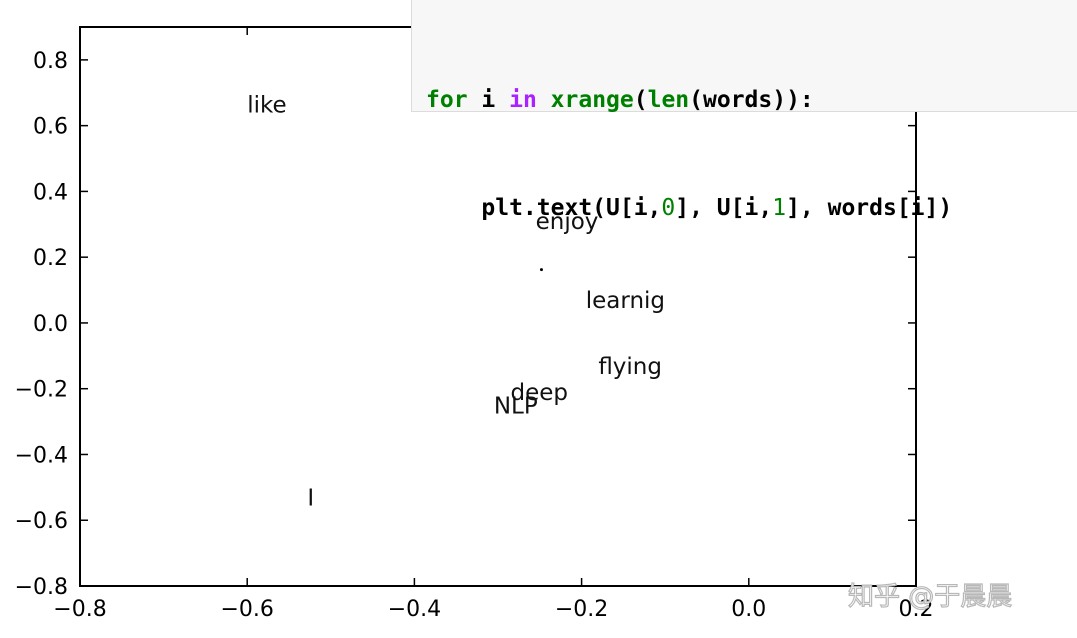  Describe the element at coordinates (724, 208) in the screenshot. I see `code-token: ], U[i,` at that location.